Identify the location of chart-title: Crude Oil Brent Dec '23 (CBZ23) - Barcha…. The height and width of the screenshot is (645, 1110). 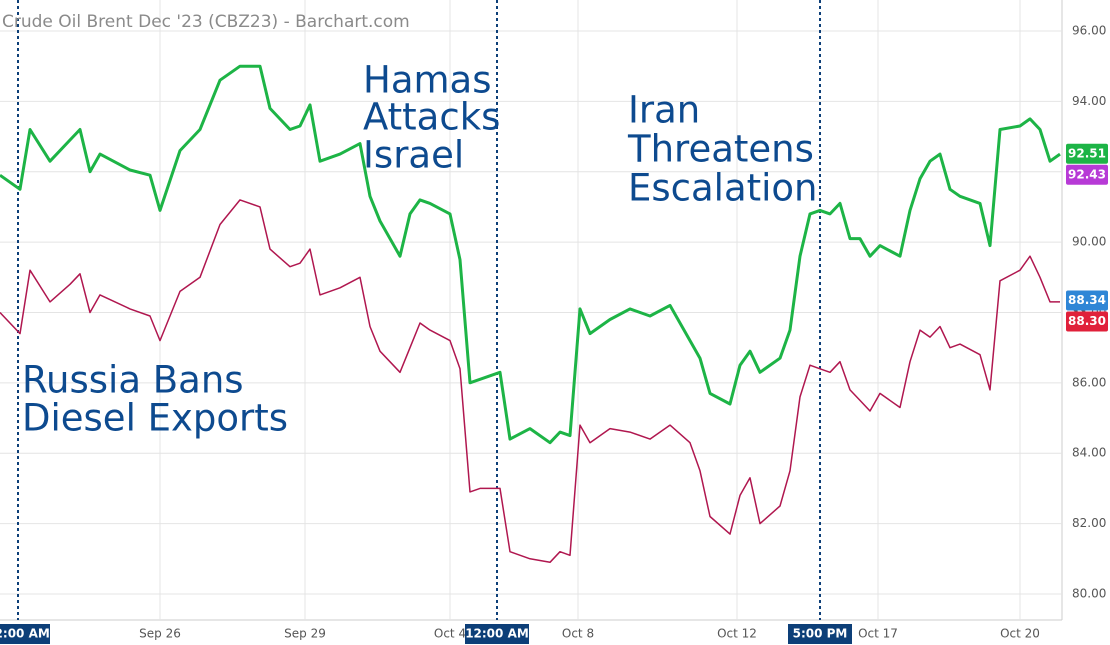
(206, 22).